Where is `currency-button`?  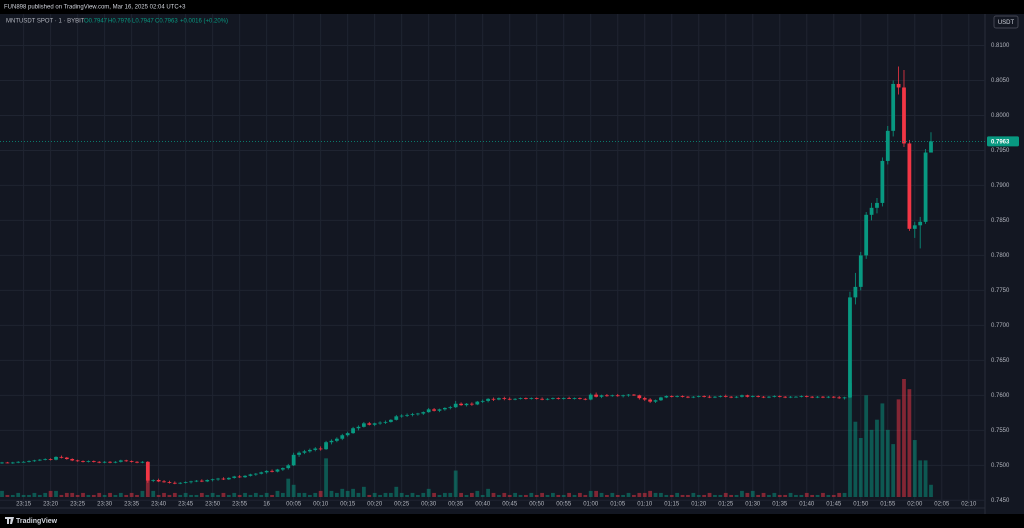
currency-button is located at coordinates (1006, 22).